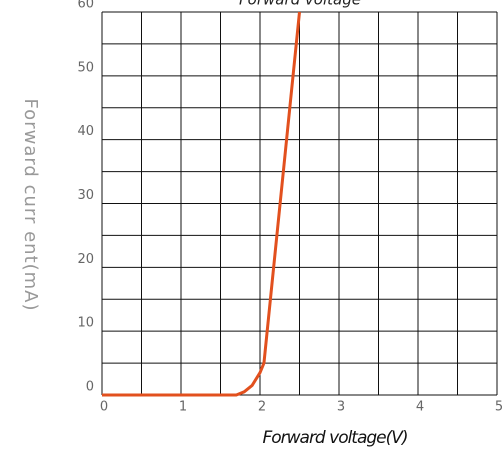 Image resolution: width=502 pixels, height=450 pixels. Describe the element at coordinates (85, 6) in the screenshot. I see `y-tick-label: 60` at that location.